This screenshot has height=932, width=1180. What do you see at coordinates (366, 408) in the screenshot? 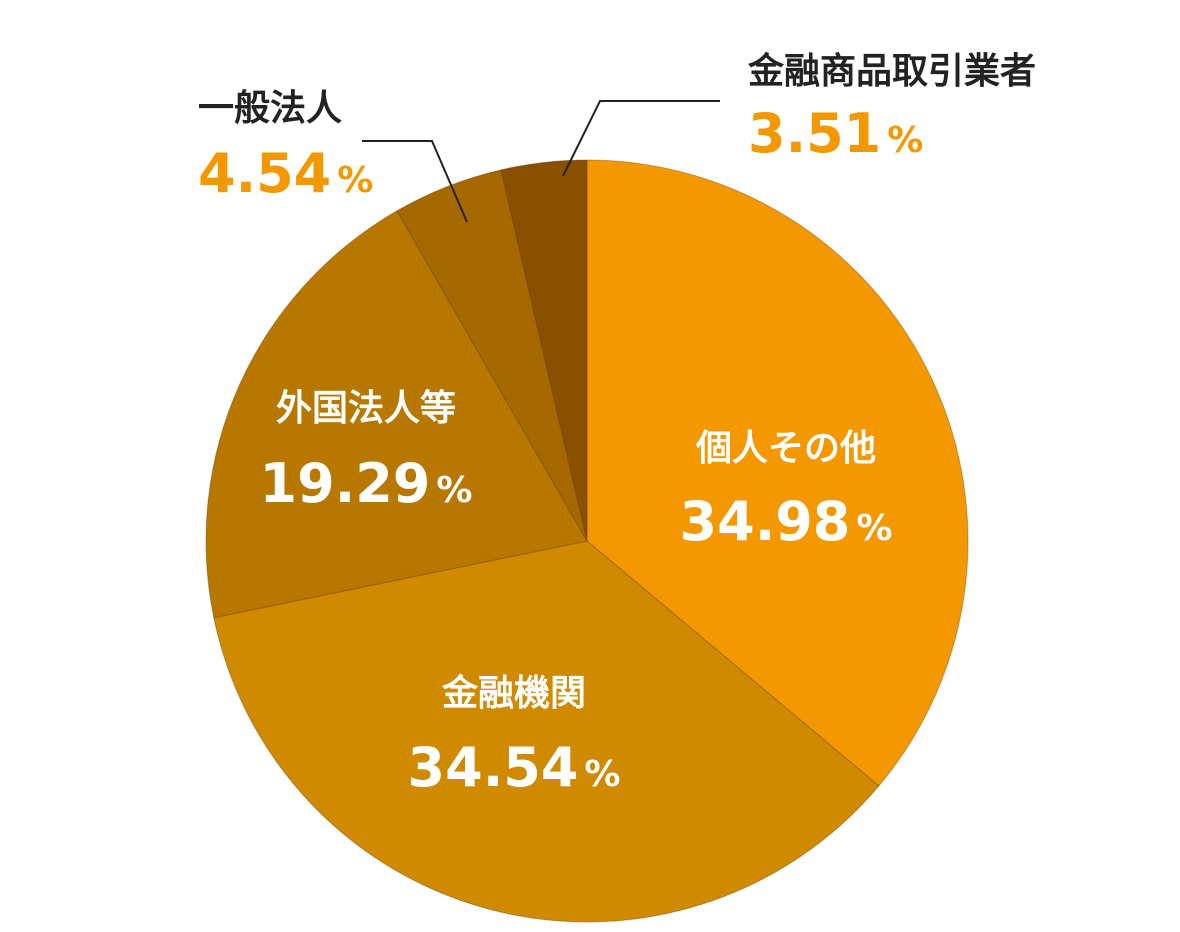
I see `slice-label-2: 外国法人等` at bounding box center [366, 408].